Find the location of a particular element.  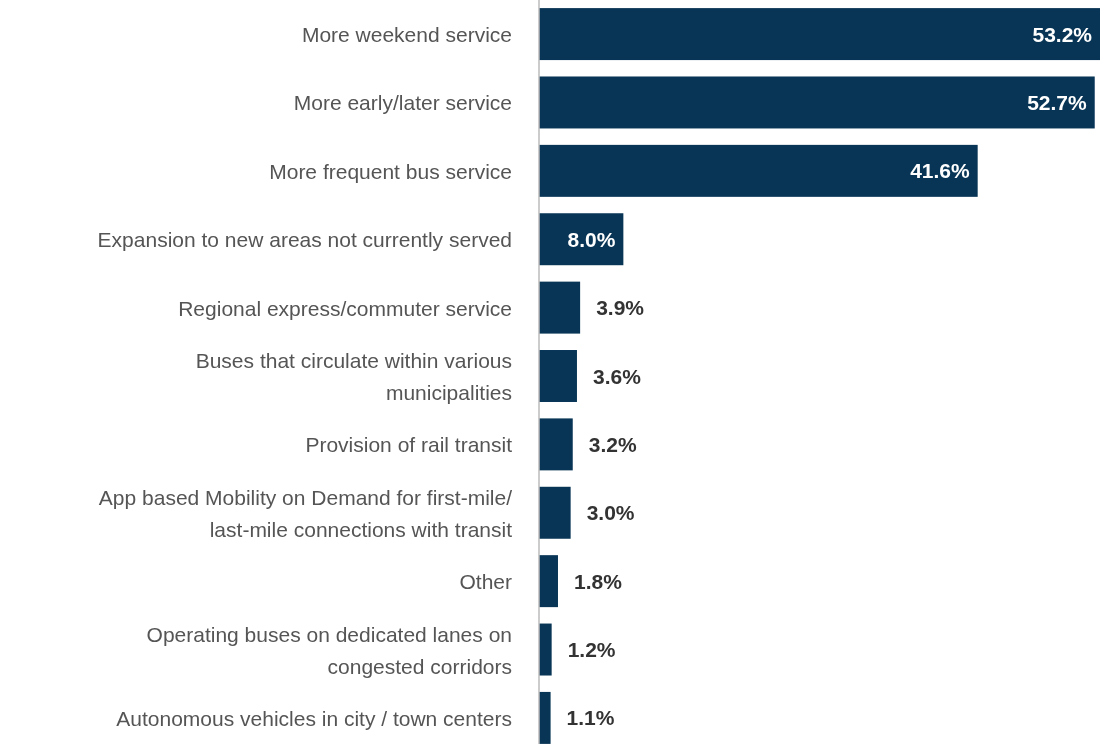

data-label: 41.6% is located at coordinates (940, 171).